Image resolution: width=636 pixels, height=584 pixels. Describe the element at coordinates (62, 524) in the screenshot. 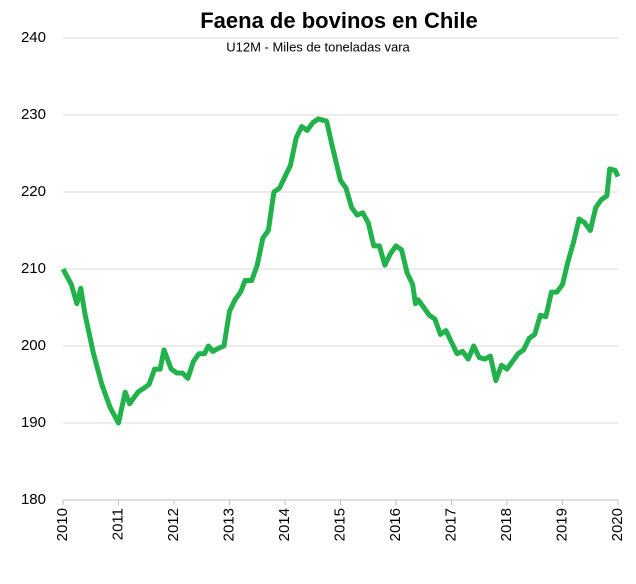

I see `x-tick-label: 2010` at that location.